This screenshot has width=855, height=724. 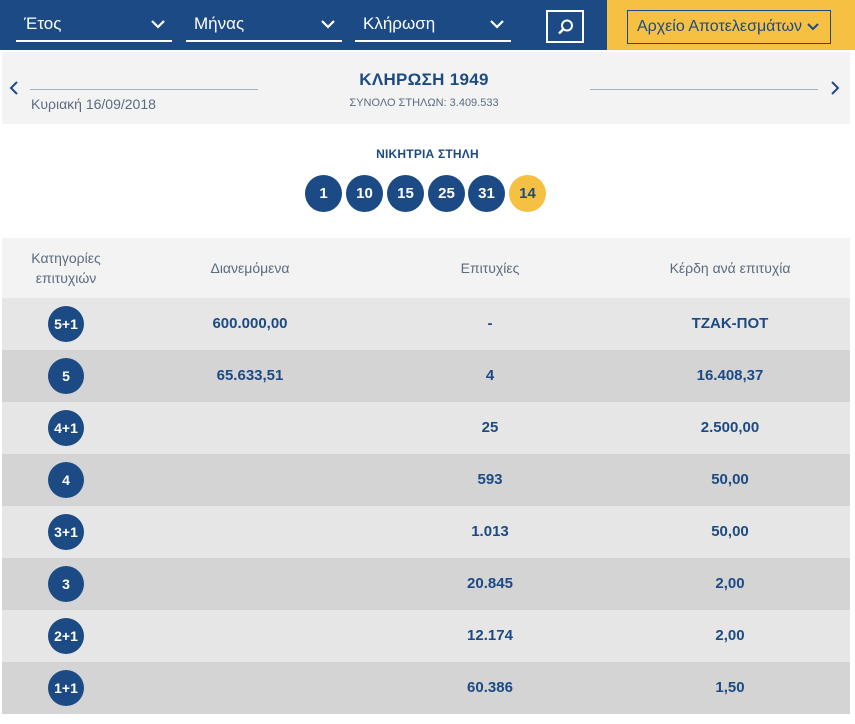 I want to click on winners-cell: 20.845, so click(x=490, y=583).